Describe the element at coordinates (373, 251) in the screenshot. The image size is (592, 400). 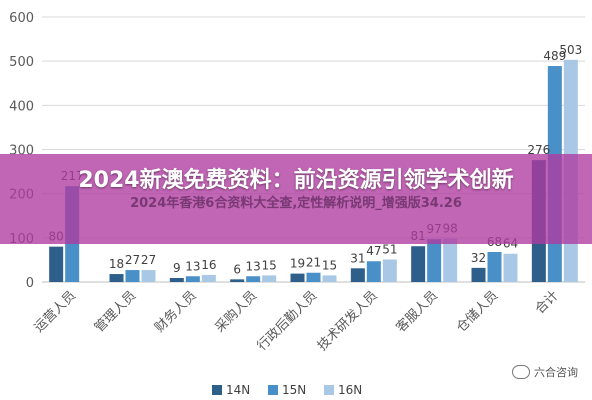
I see `data-label: 47` at that location.